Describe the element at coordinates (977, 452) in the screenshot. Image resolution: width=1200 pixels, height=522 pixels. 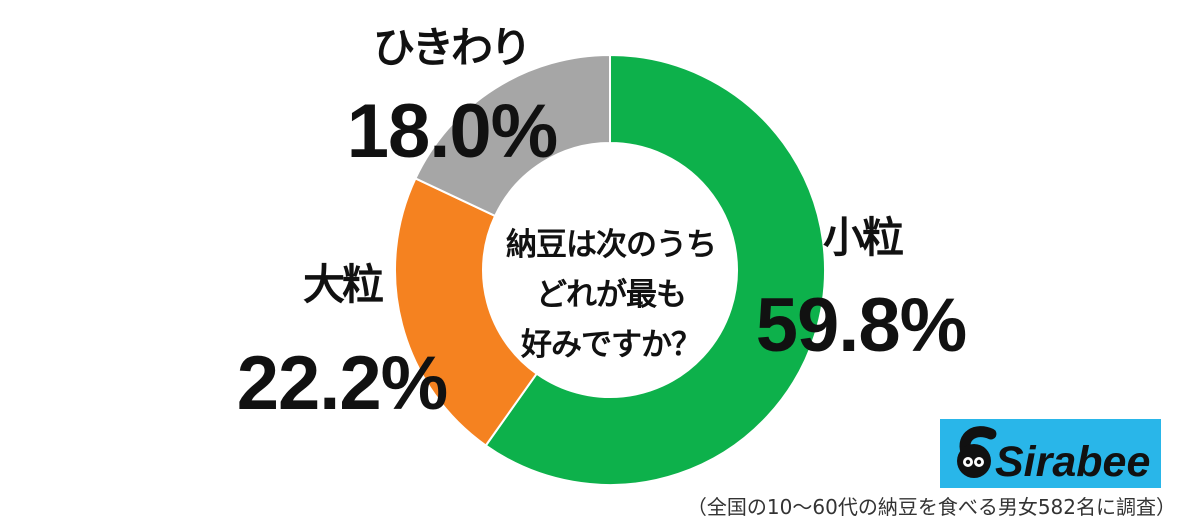
I see `sirabee-logo-icon` at that location.